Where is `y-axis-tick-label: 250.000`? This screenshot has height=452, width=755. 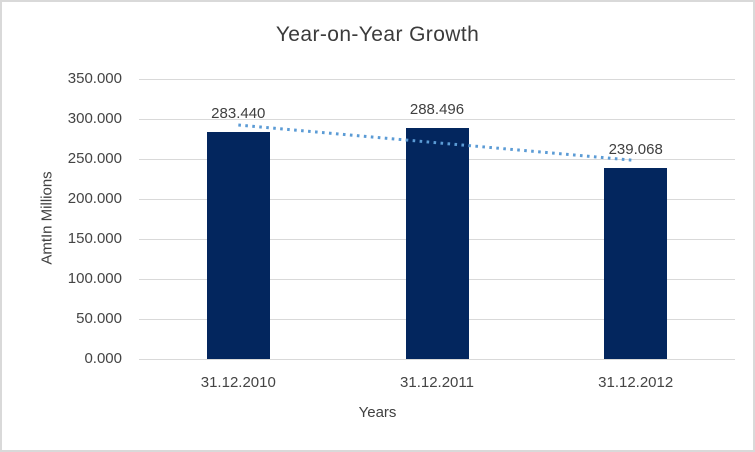 y-axis-tick-label: 250.000 is located at coordinates (94, 158).